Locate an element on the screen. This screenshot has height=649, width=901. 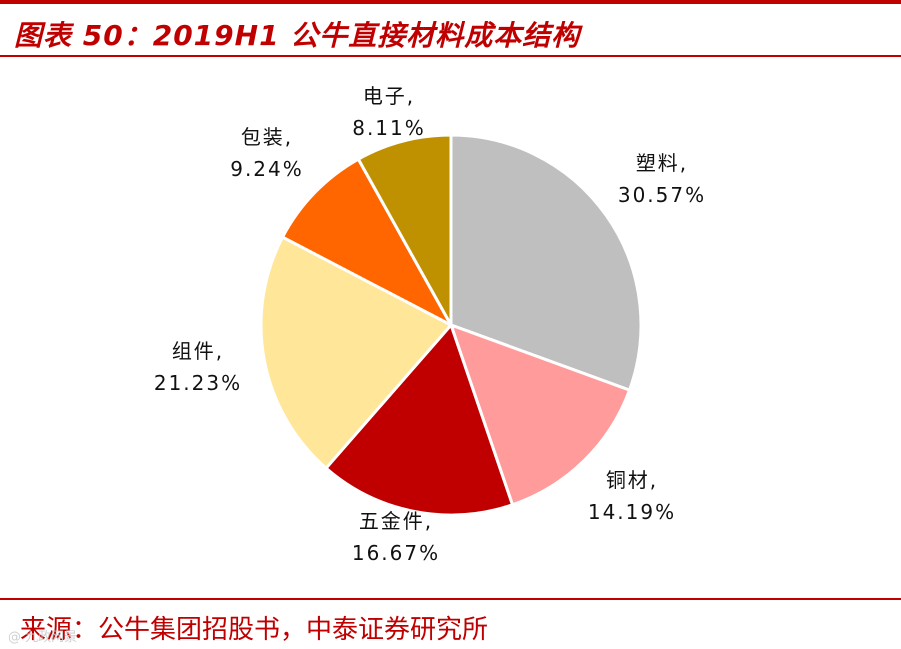
slice-label-6: 电子, 8.11% is located at coordinates (389, 112).